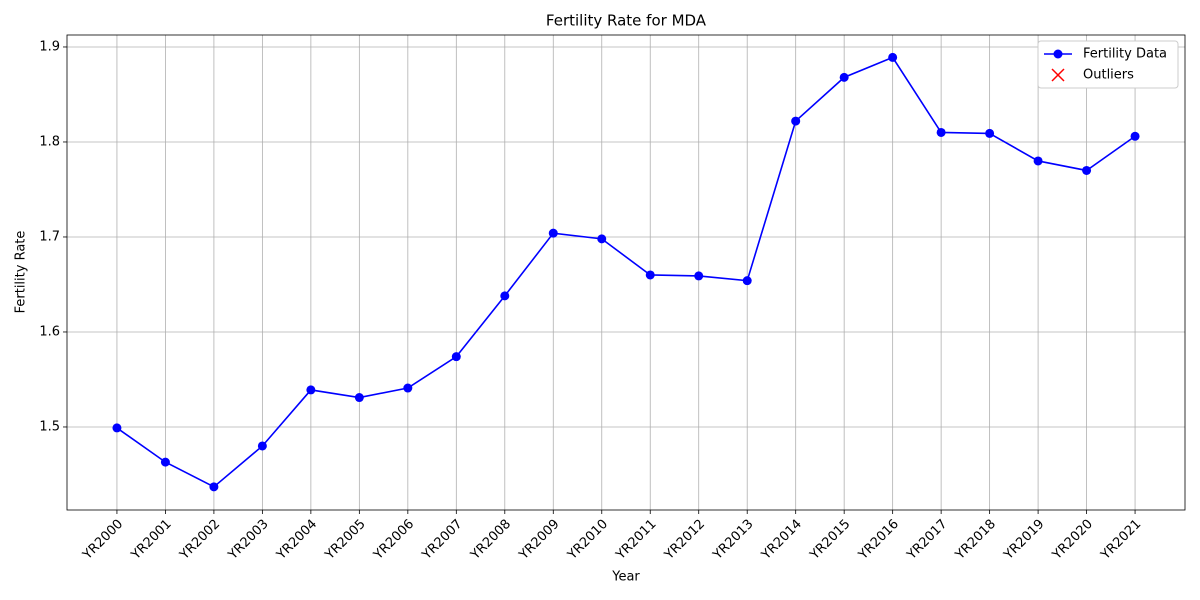 This screenshot has height=600, width=1200. I want to click on x-tick-label: YR2002, so click(199, 540).